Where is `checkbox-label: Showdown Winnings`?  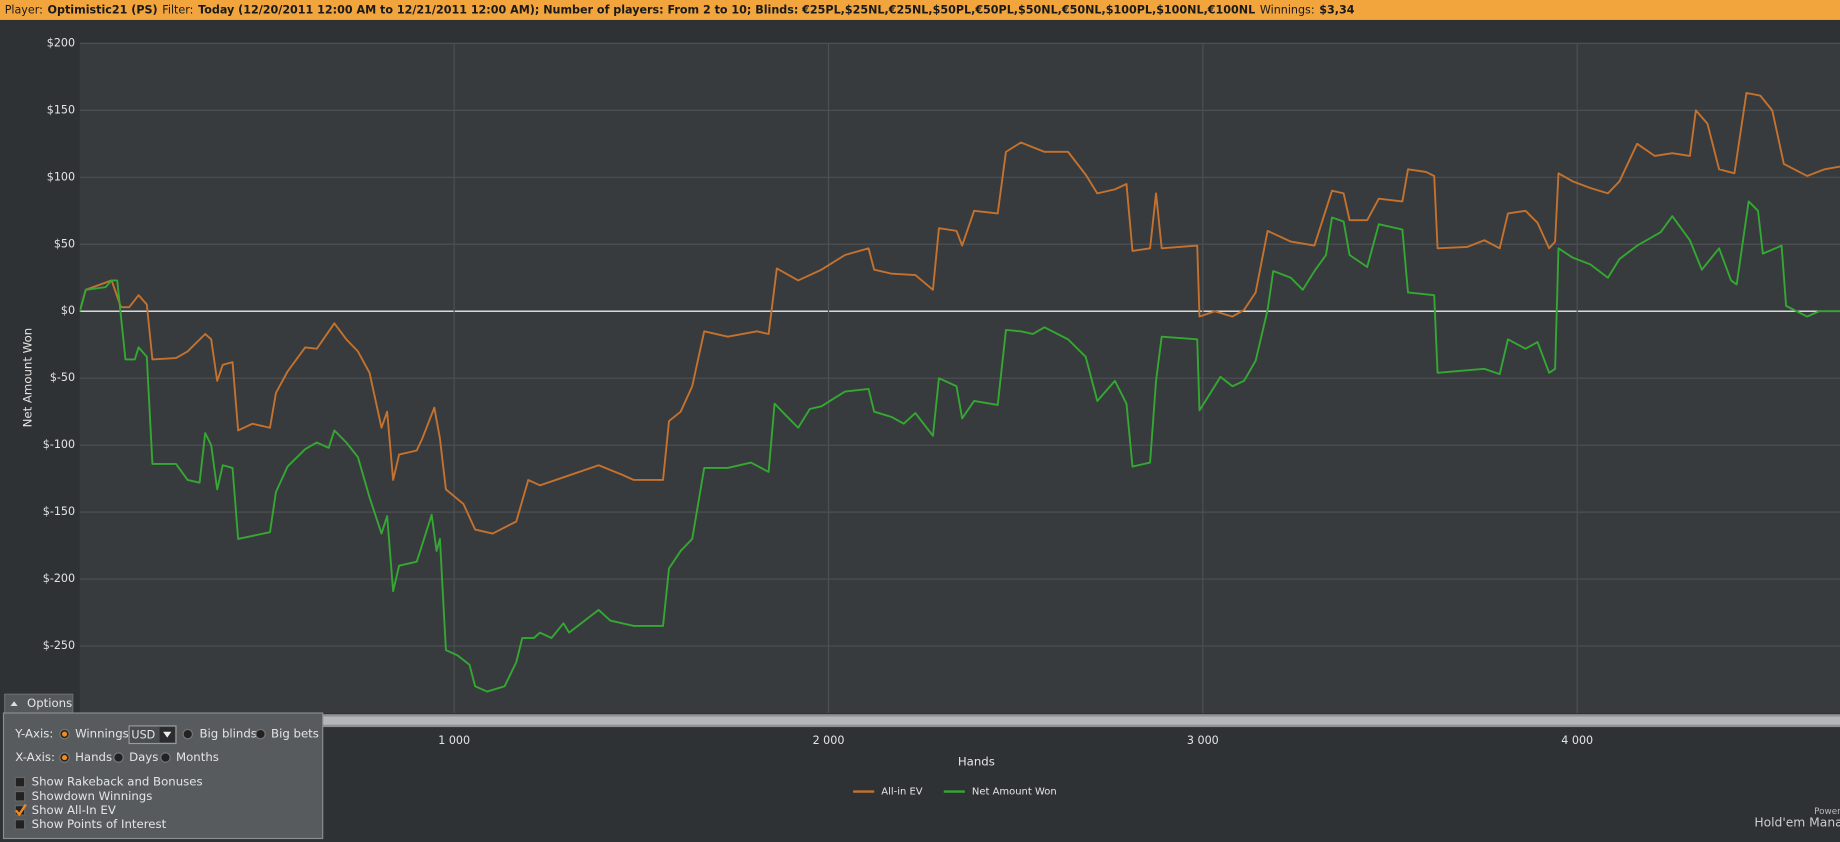
checkbox-label: Showdown Winnings is located at coordinates (92, 796).